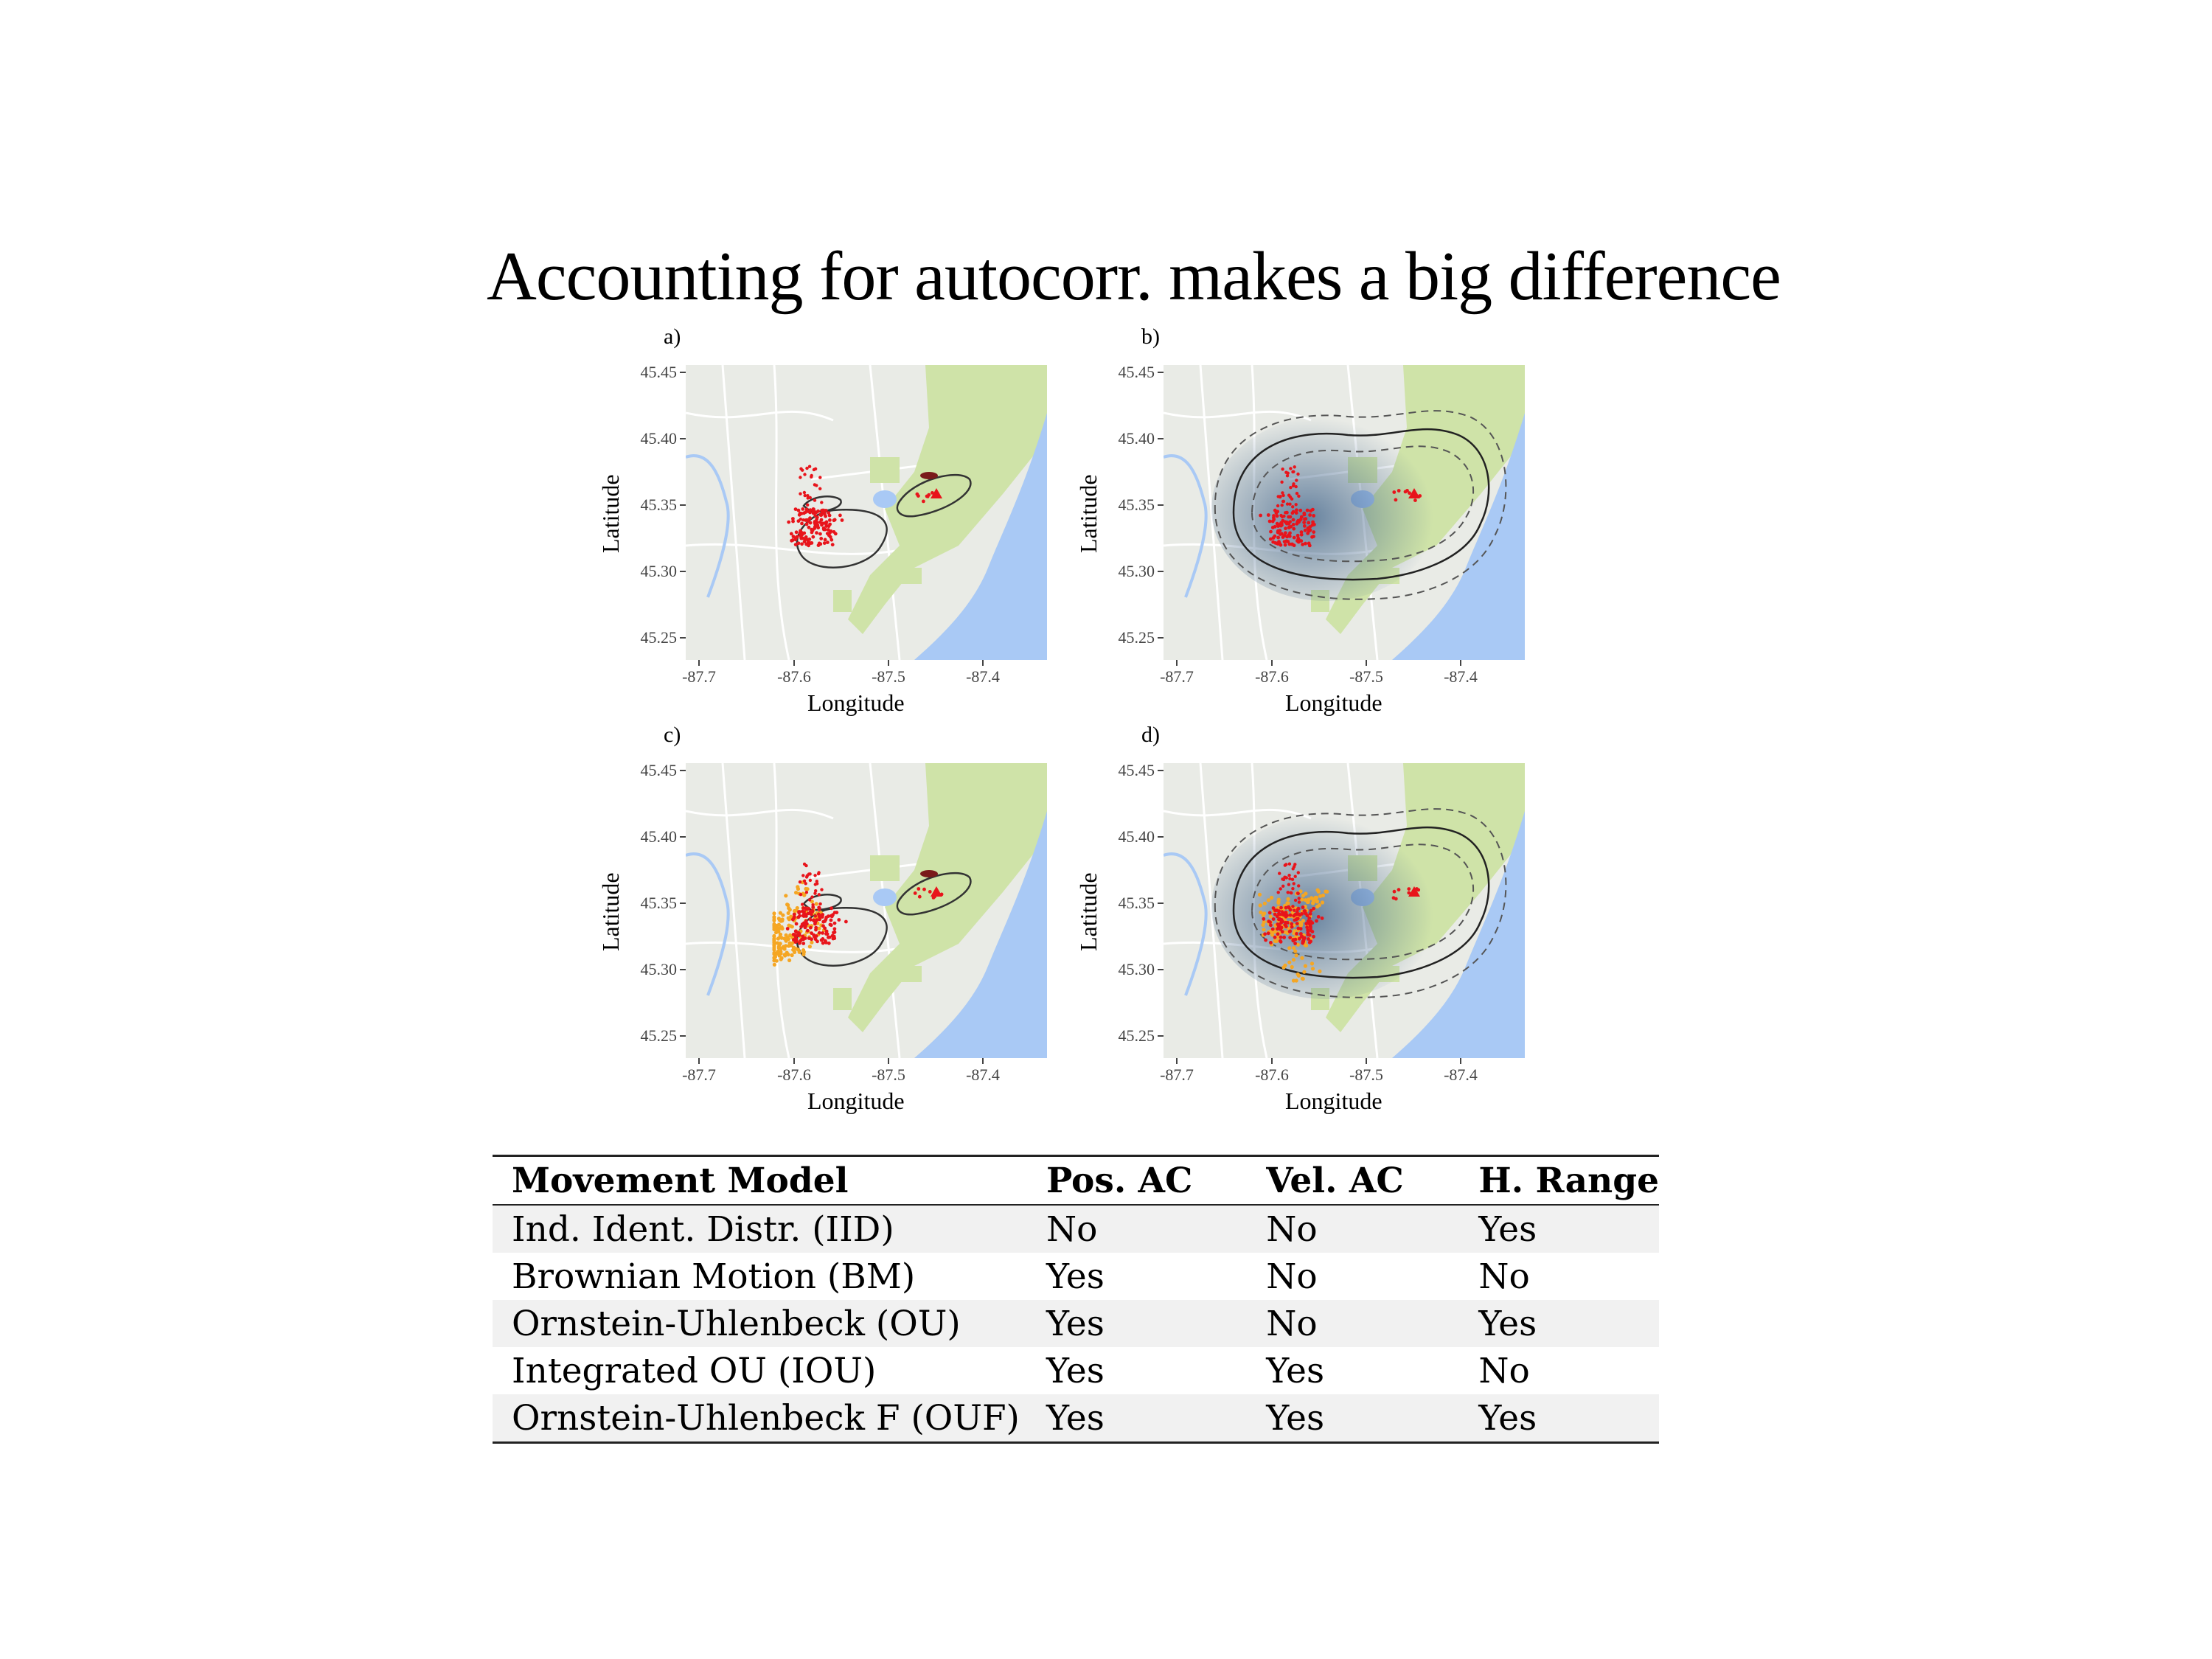 This screenshot has height=1659, width=2212. I want to click on lower-ci-contour, so click(1363, 902).